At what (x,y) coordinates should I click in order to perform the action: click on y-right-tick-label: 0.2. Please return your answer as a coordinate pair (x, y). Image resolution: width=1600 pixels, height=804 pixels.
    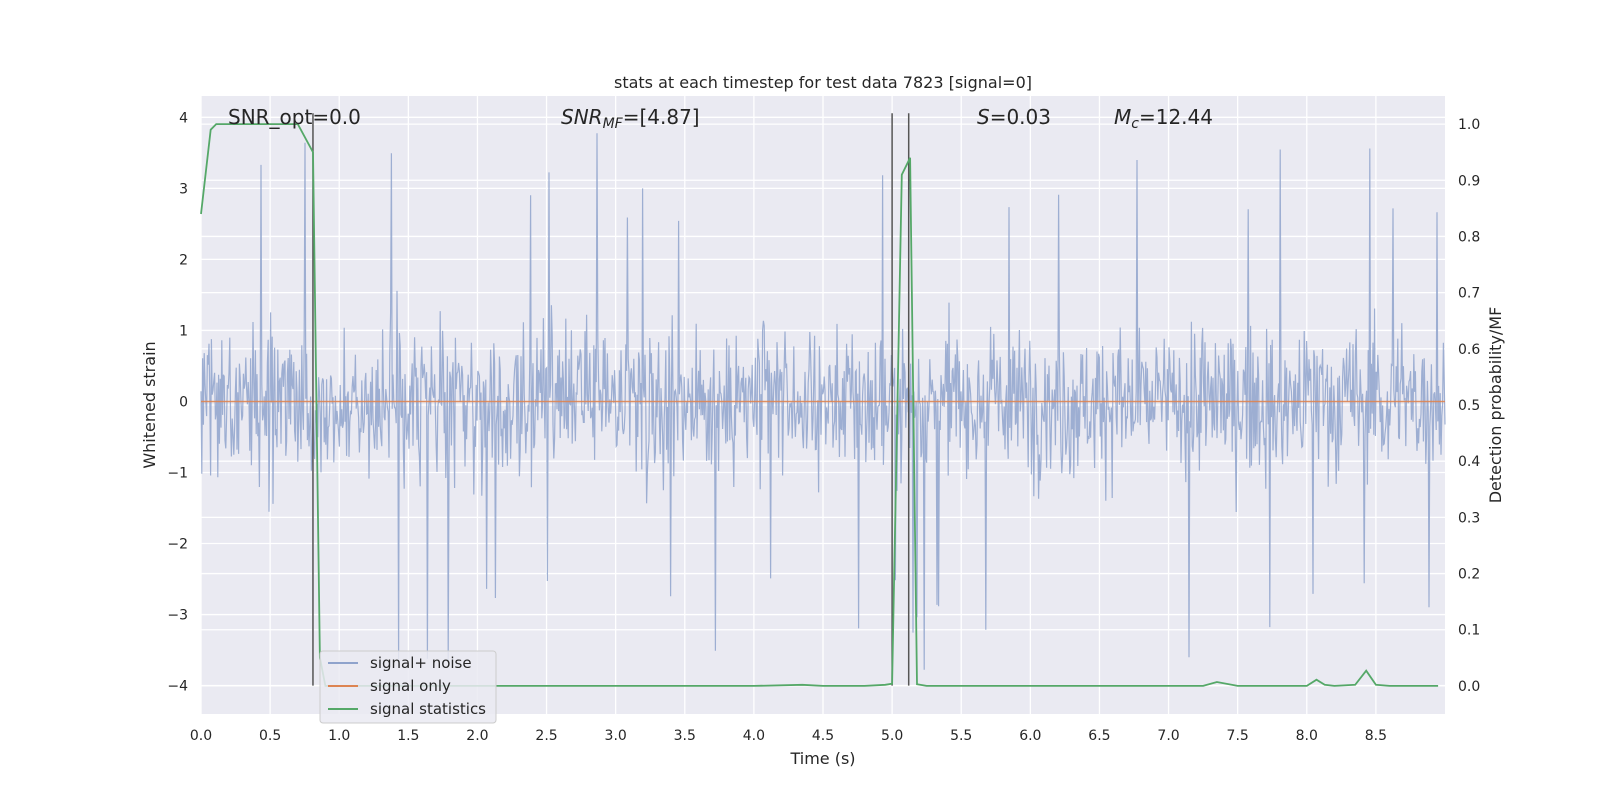
    Looking at the image, I should click on (1469, 575).